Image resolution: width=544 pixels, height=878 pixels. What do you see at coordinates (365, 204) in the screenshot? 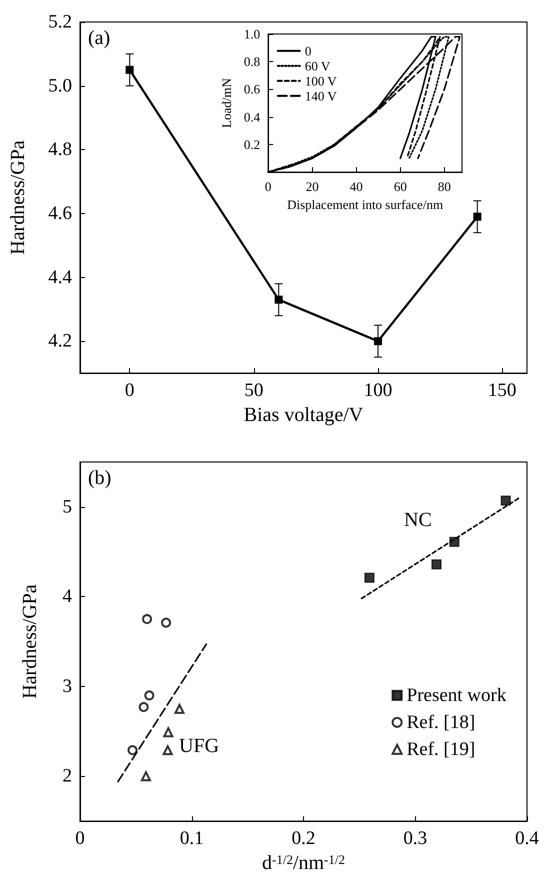
I see `x-axis-title: Displacement into surface/nm` at bounding box center [365, 204].